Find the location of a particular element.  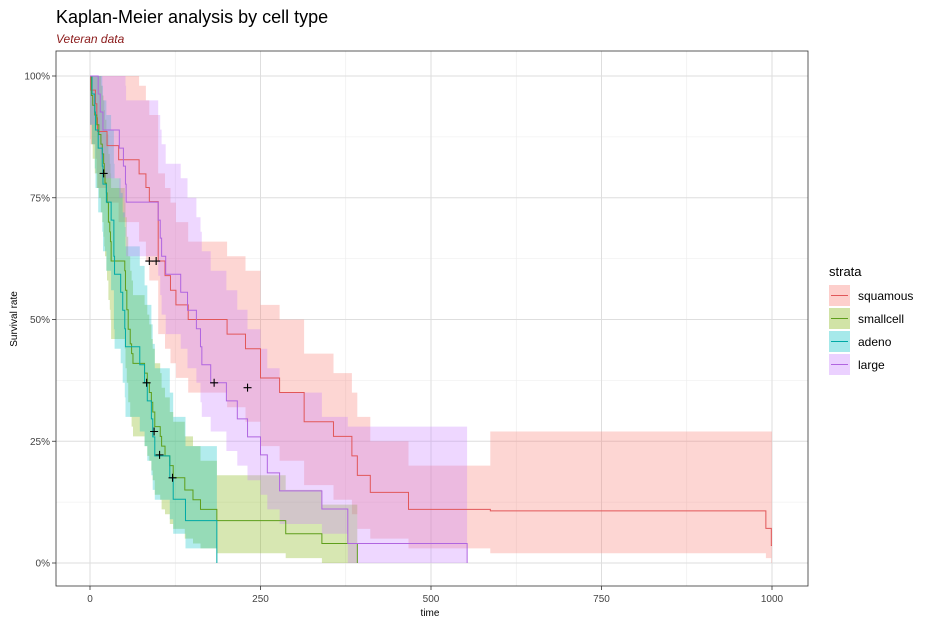

x-tick-label: 500 is located at coordinates (431, 599).